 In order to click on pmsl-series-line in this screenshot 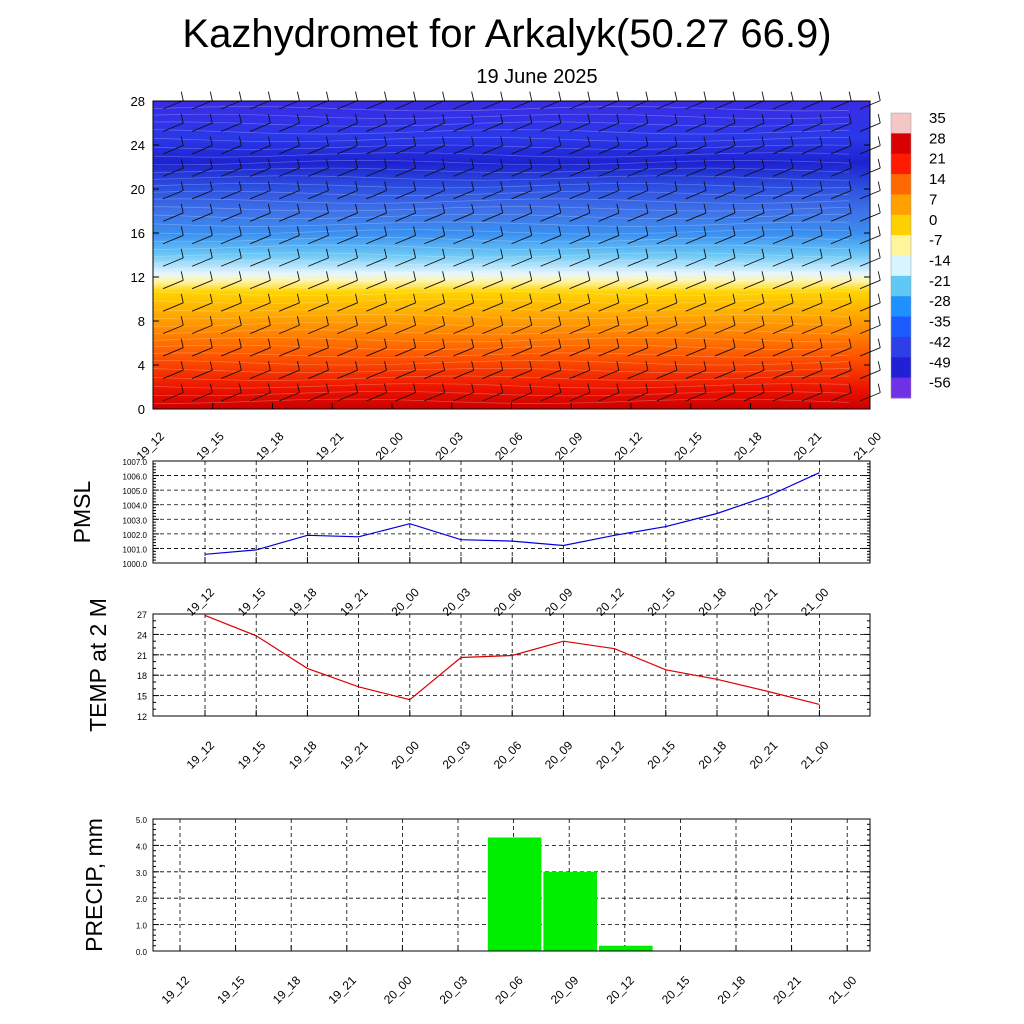, I will do `click(512, 513)`.